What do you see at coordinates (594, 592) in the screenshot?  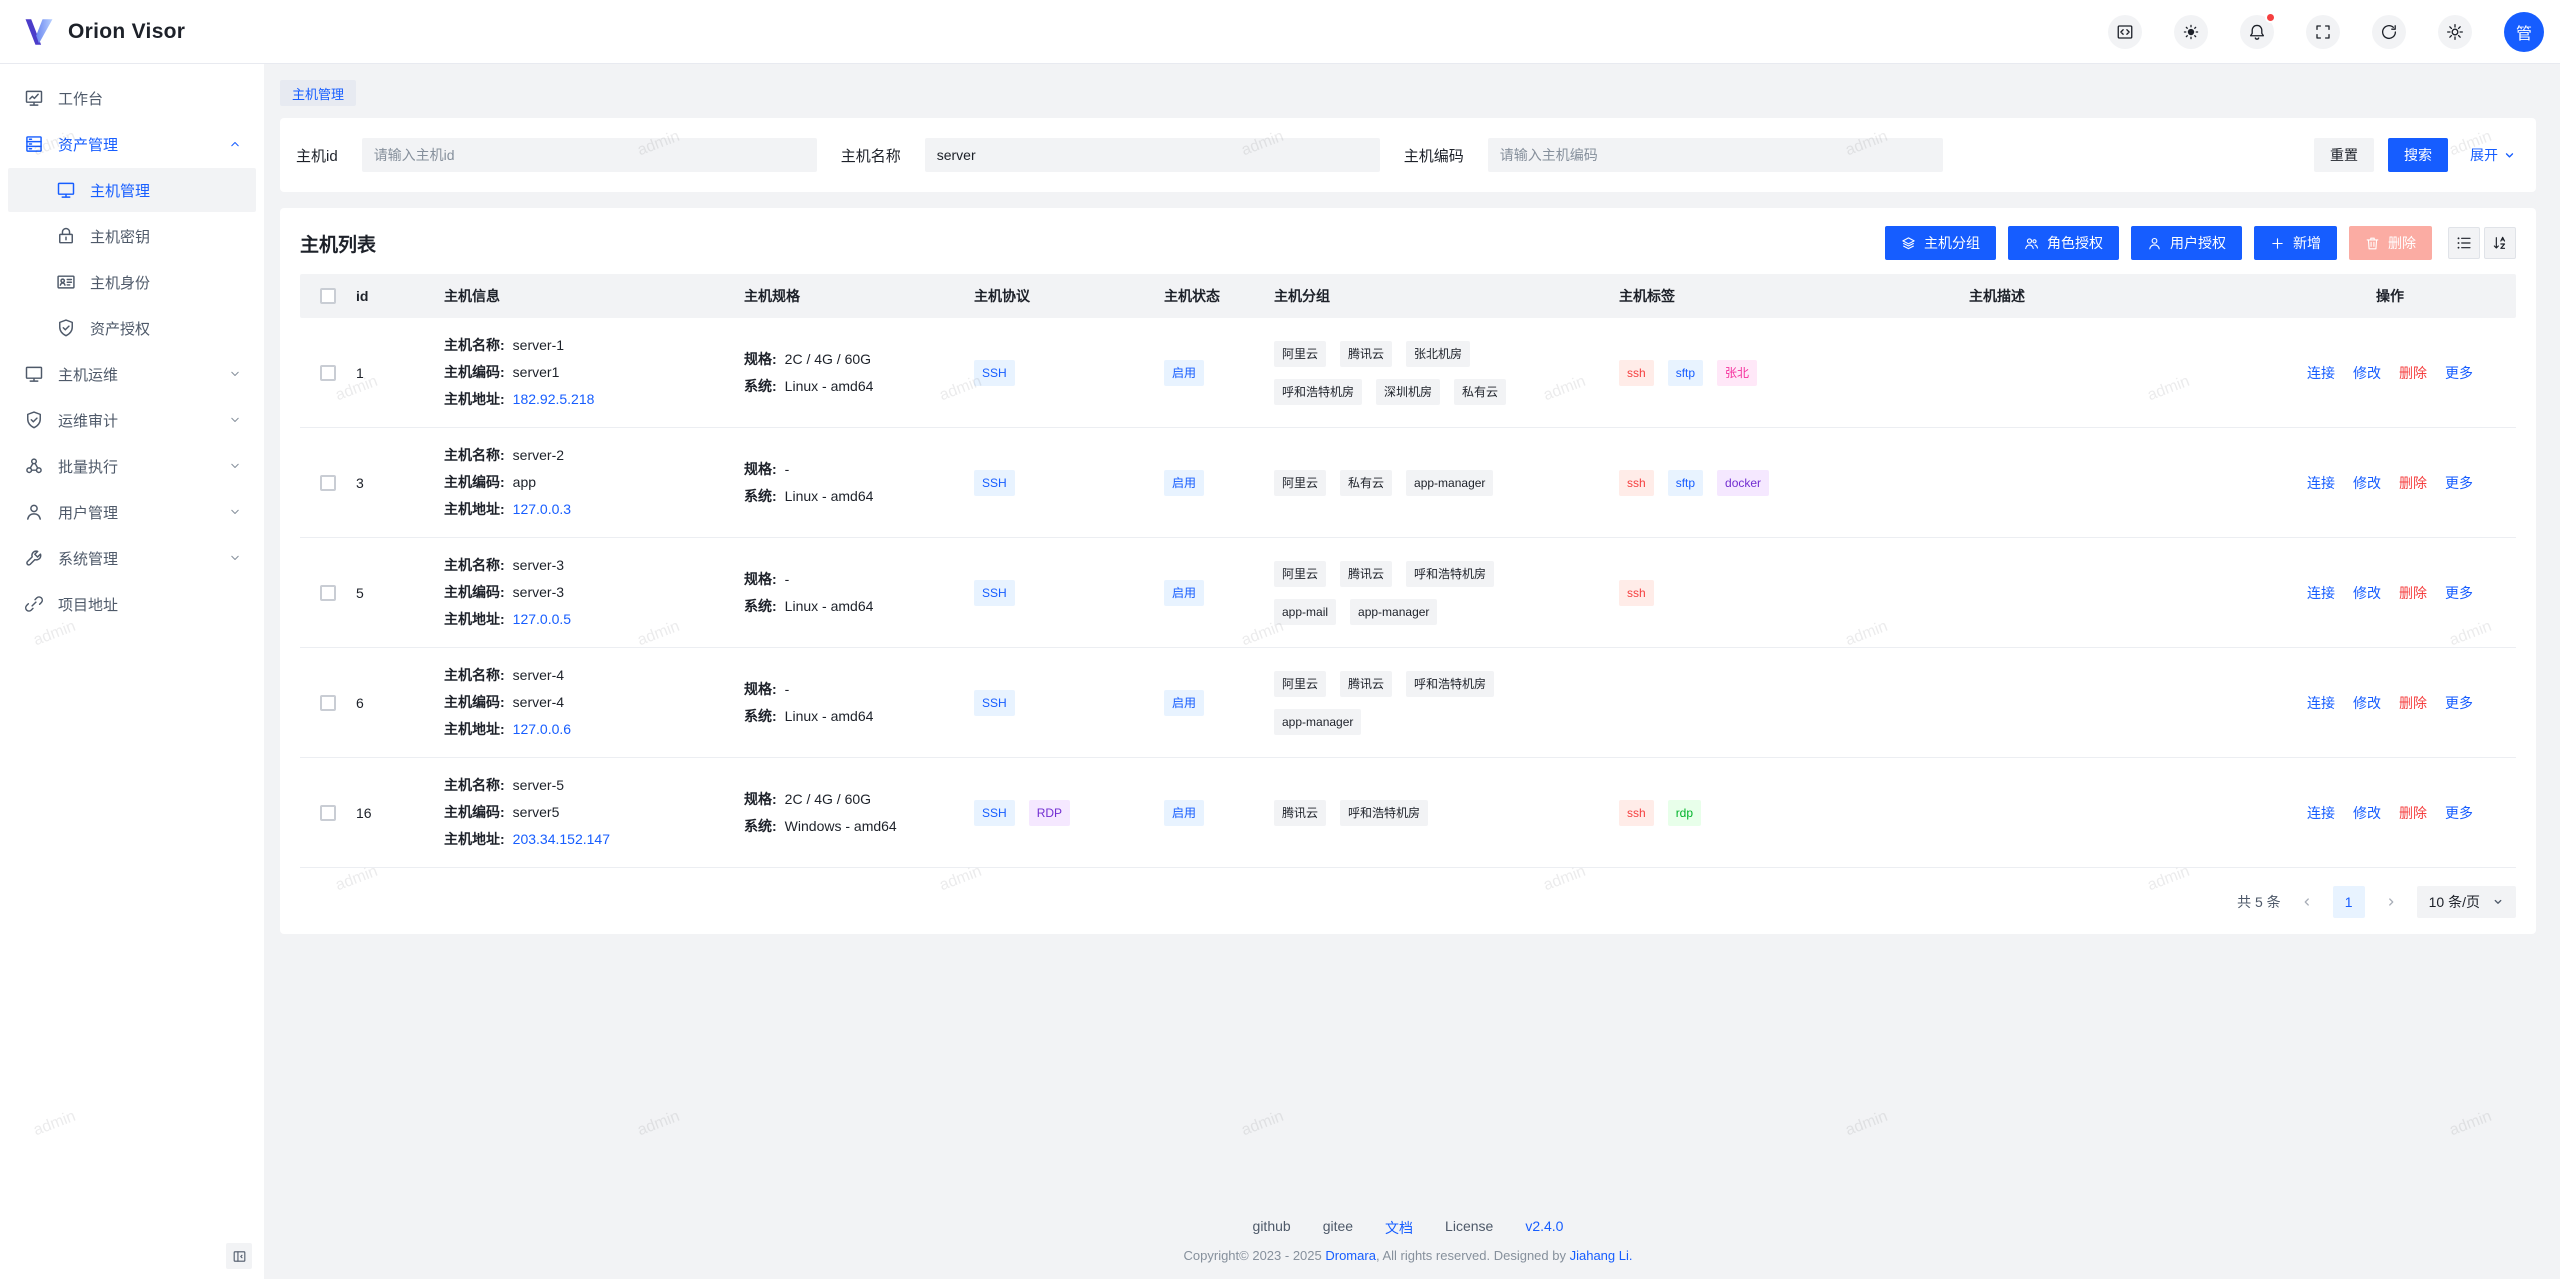 I see `cell-host-info: 主机名称: server-3 主机编码: server-3 主机地址: 127.0.0.5` at bounding box center [594, 592].